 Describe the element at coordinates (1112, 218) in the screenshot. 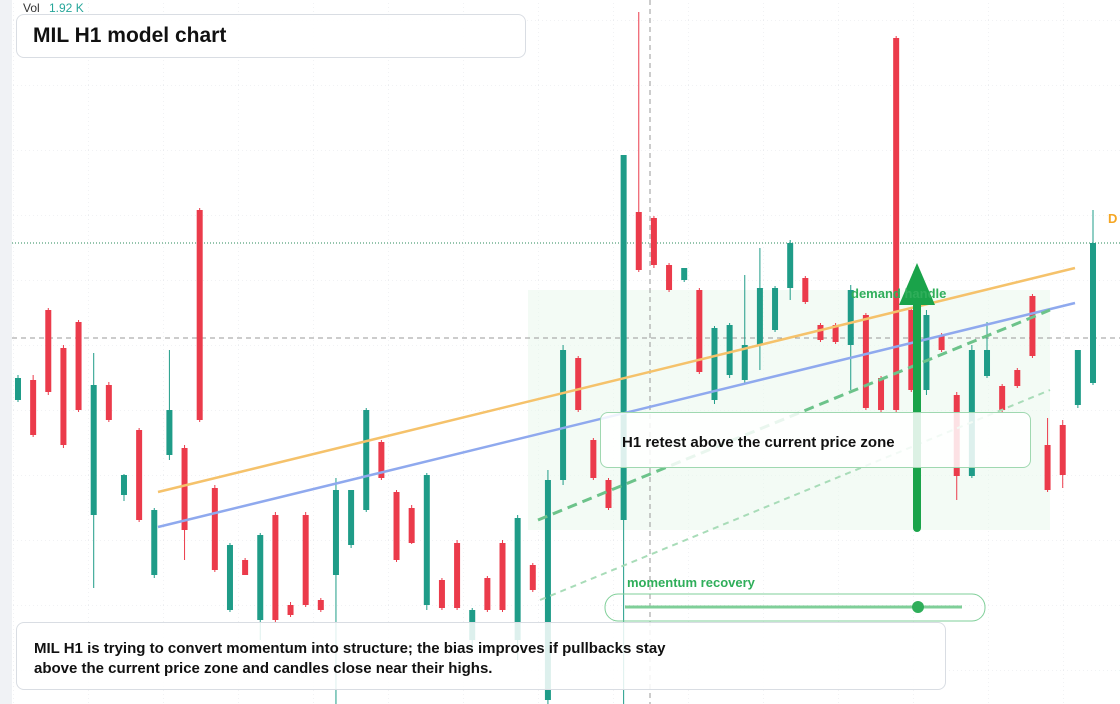

I see `edge-label: D` at that location.